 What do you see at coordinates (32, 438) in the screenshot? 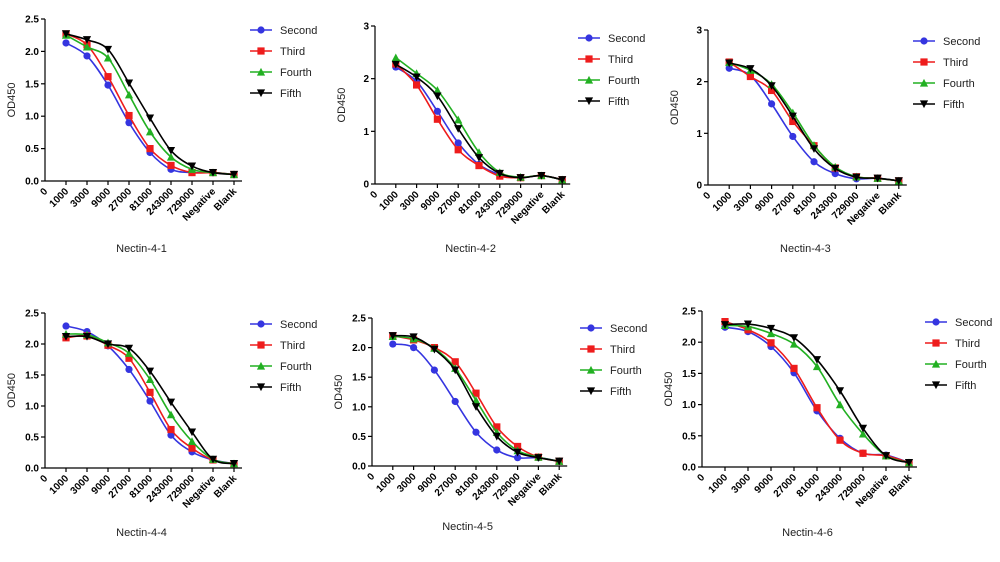
I see `y-tick-label: 0.5` at bounding box center [32, 438].